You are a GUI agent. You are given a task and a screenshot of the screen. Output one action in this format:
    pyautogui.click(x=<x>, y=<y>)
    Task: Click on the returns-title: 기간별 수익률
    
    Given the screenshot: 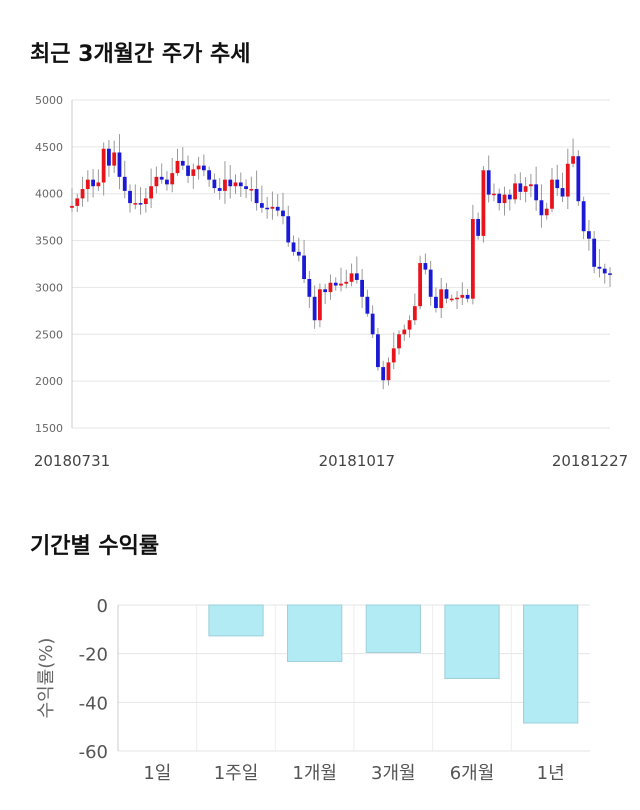 What is the action you would take?
    pyautogui.click(x=95, y=546)
    